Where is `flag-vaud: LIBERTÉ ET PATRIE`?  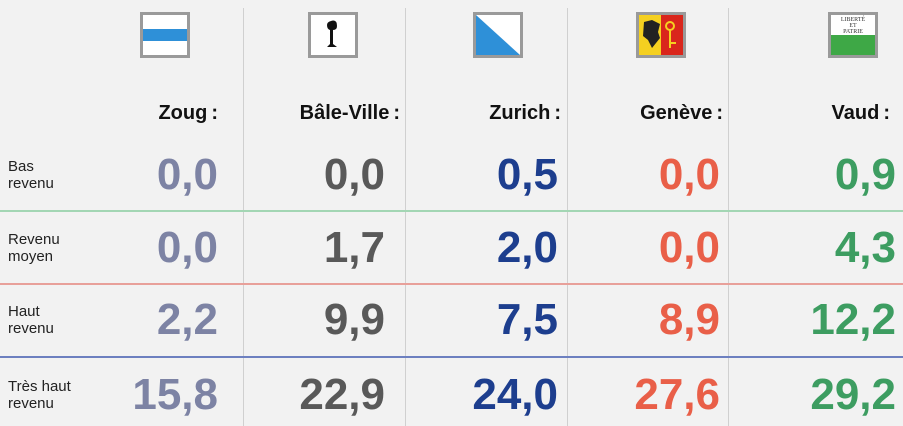
flag-vaud: LIBERTÉ ET PATRIE is located at coordinates (853, 35).